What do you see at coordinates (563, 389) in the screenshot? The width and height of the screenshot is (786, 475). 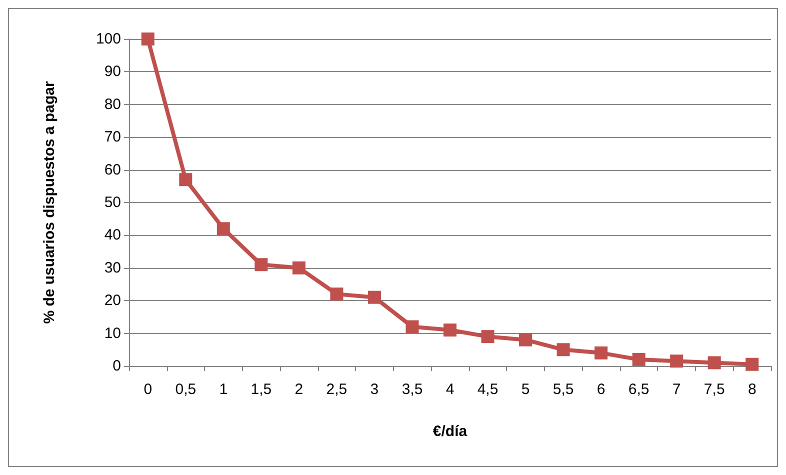 I see `x-tick-label: 5,5` at bounding box center [563, 389].